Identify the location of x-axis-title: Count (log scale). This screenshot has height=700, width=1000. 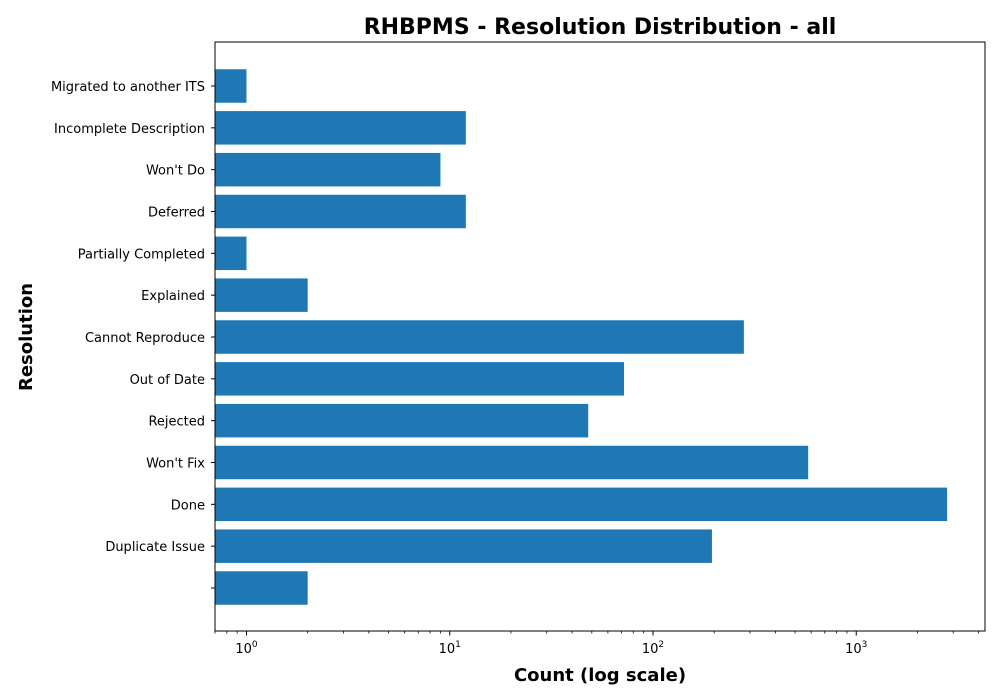
(600, 675).